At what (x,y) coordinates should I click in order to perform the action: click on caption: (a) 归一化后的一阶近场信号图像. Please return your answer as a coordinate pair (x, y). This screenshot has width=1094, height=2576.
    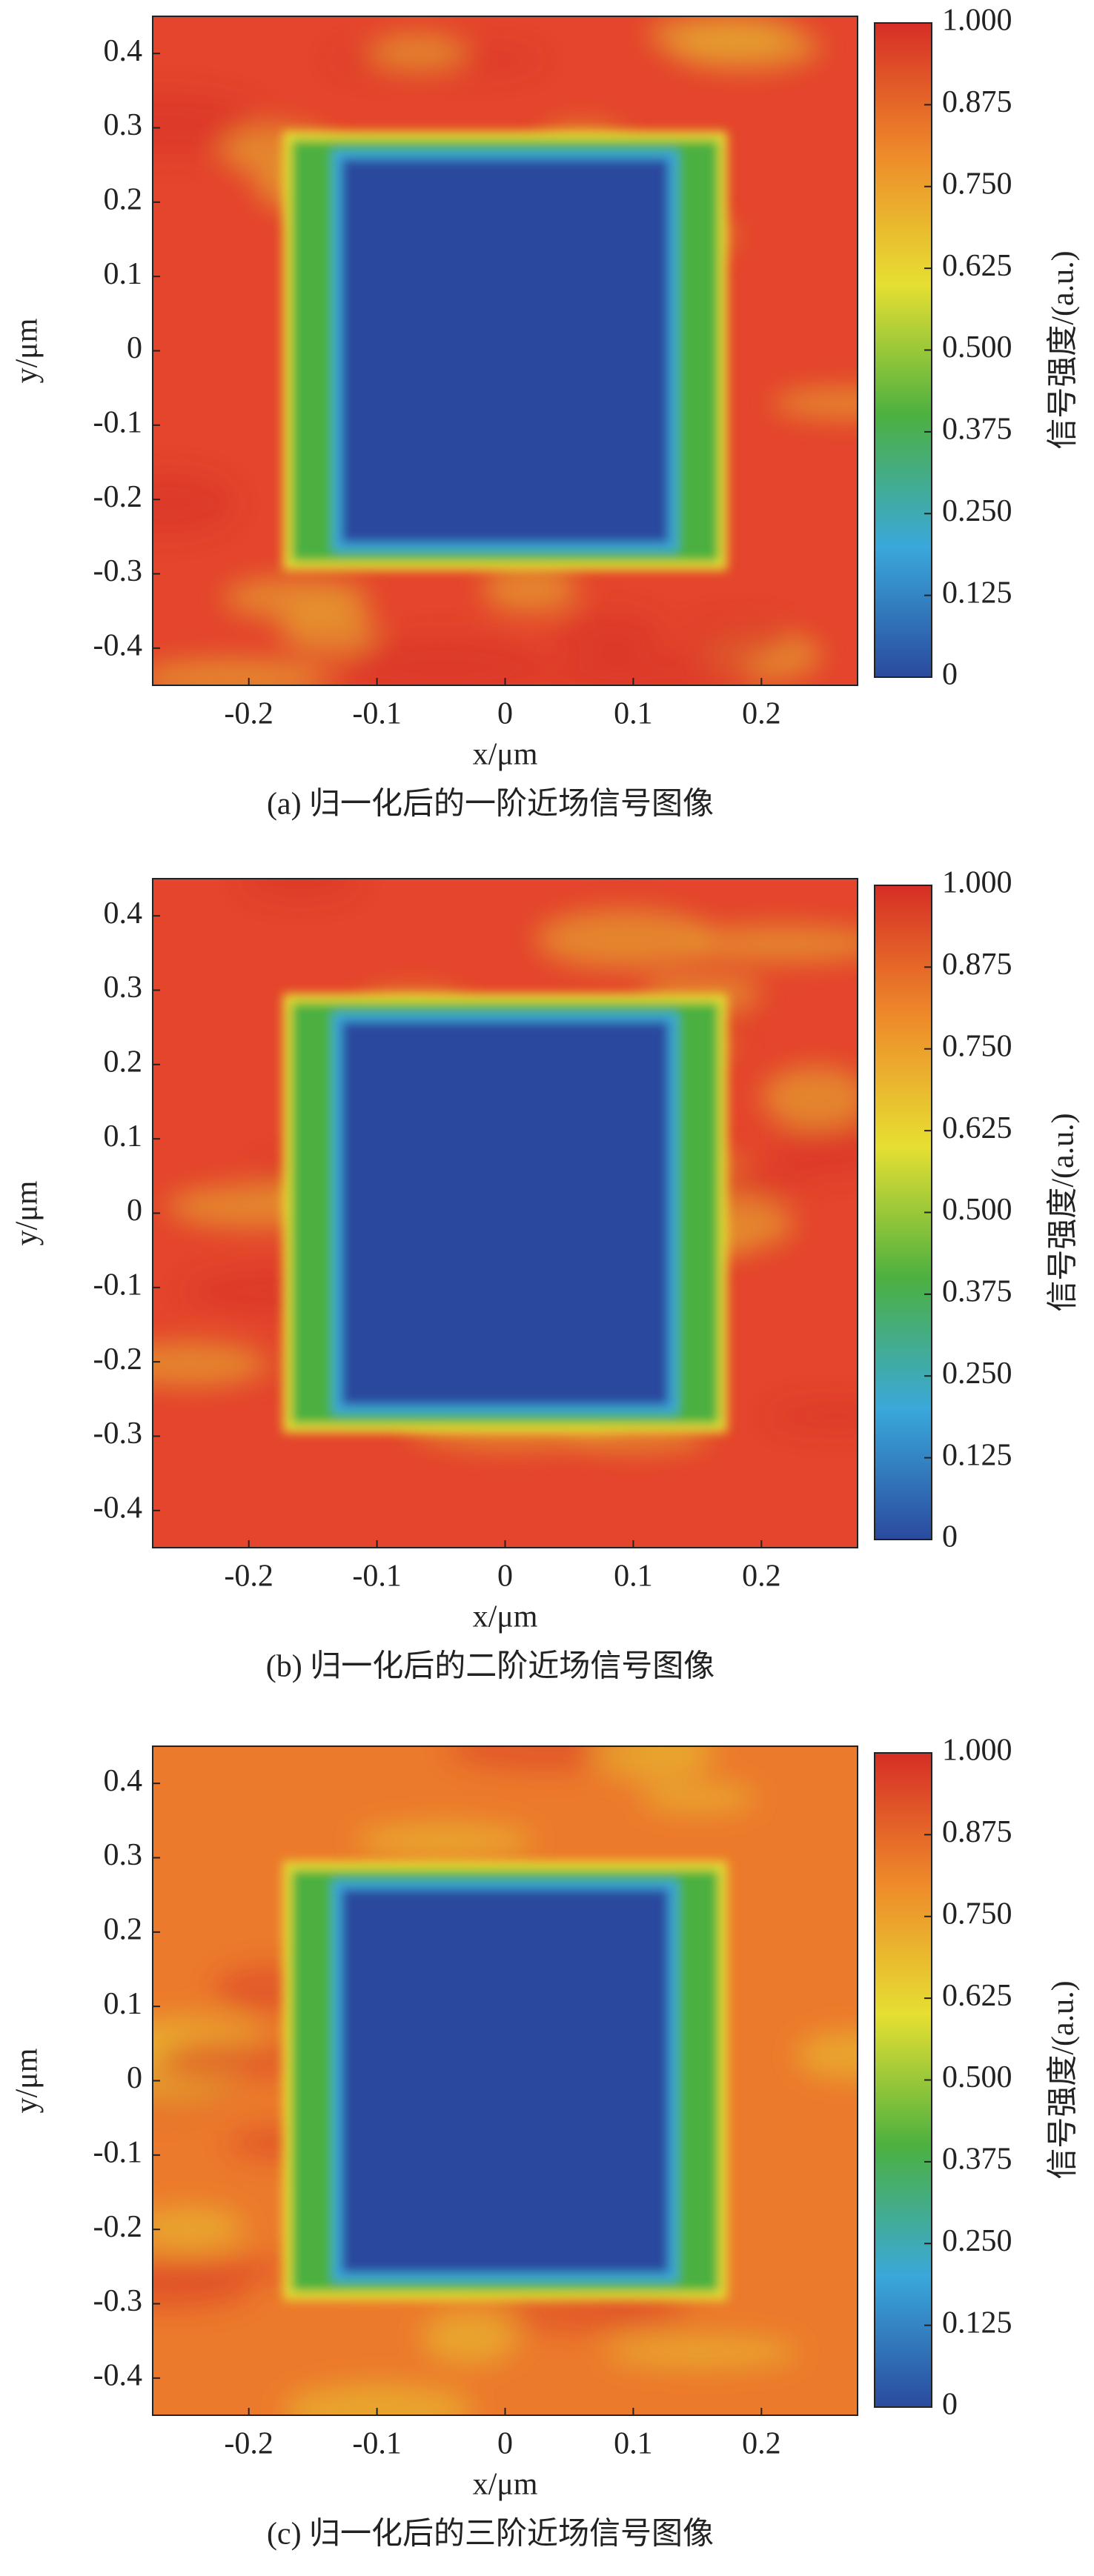
    Looking at the image, I should click on (490, 805).